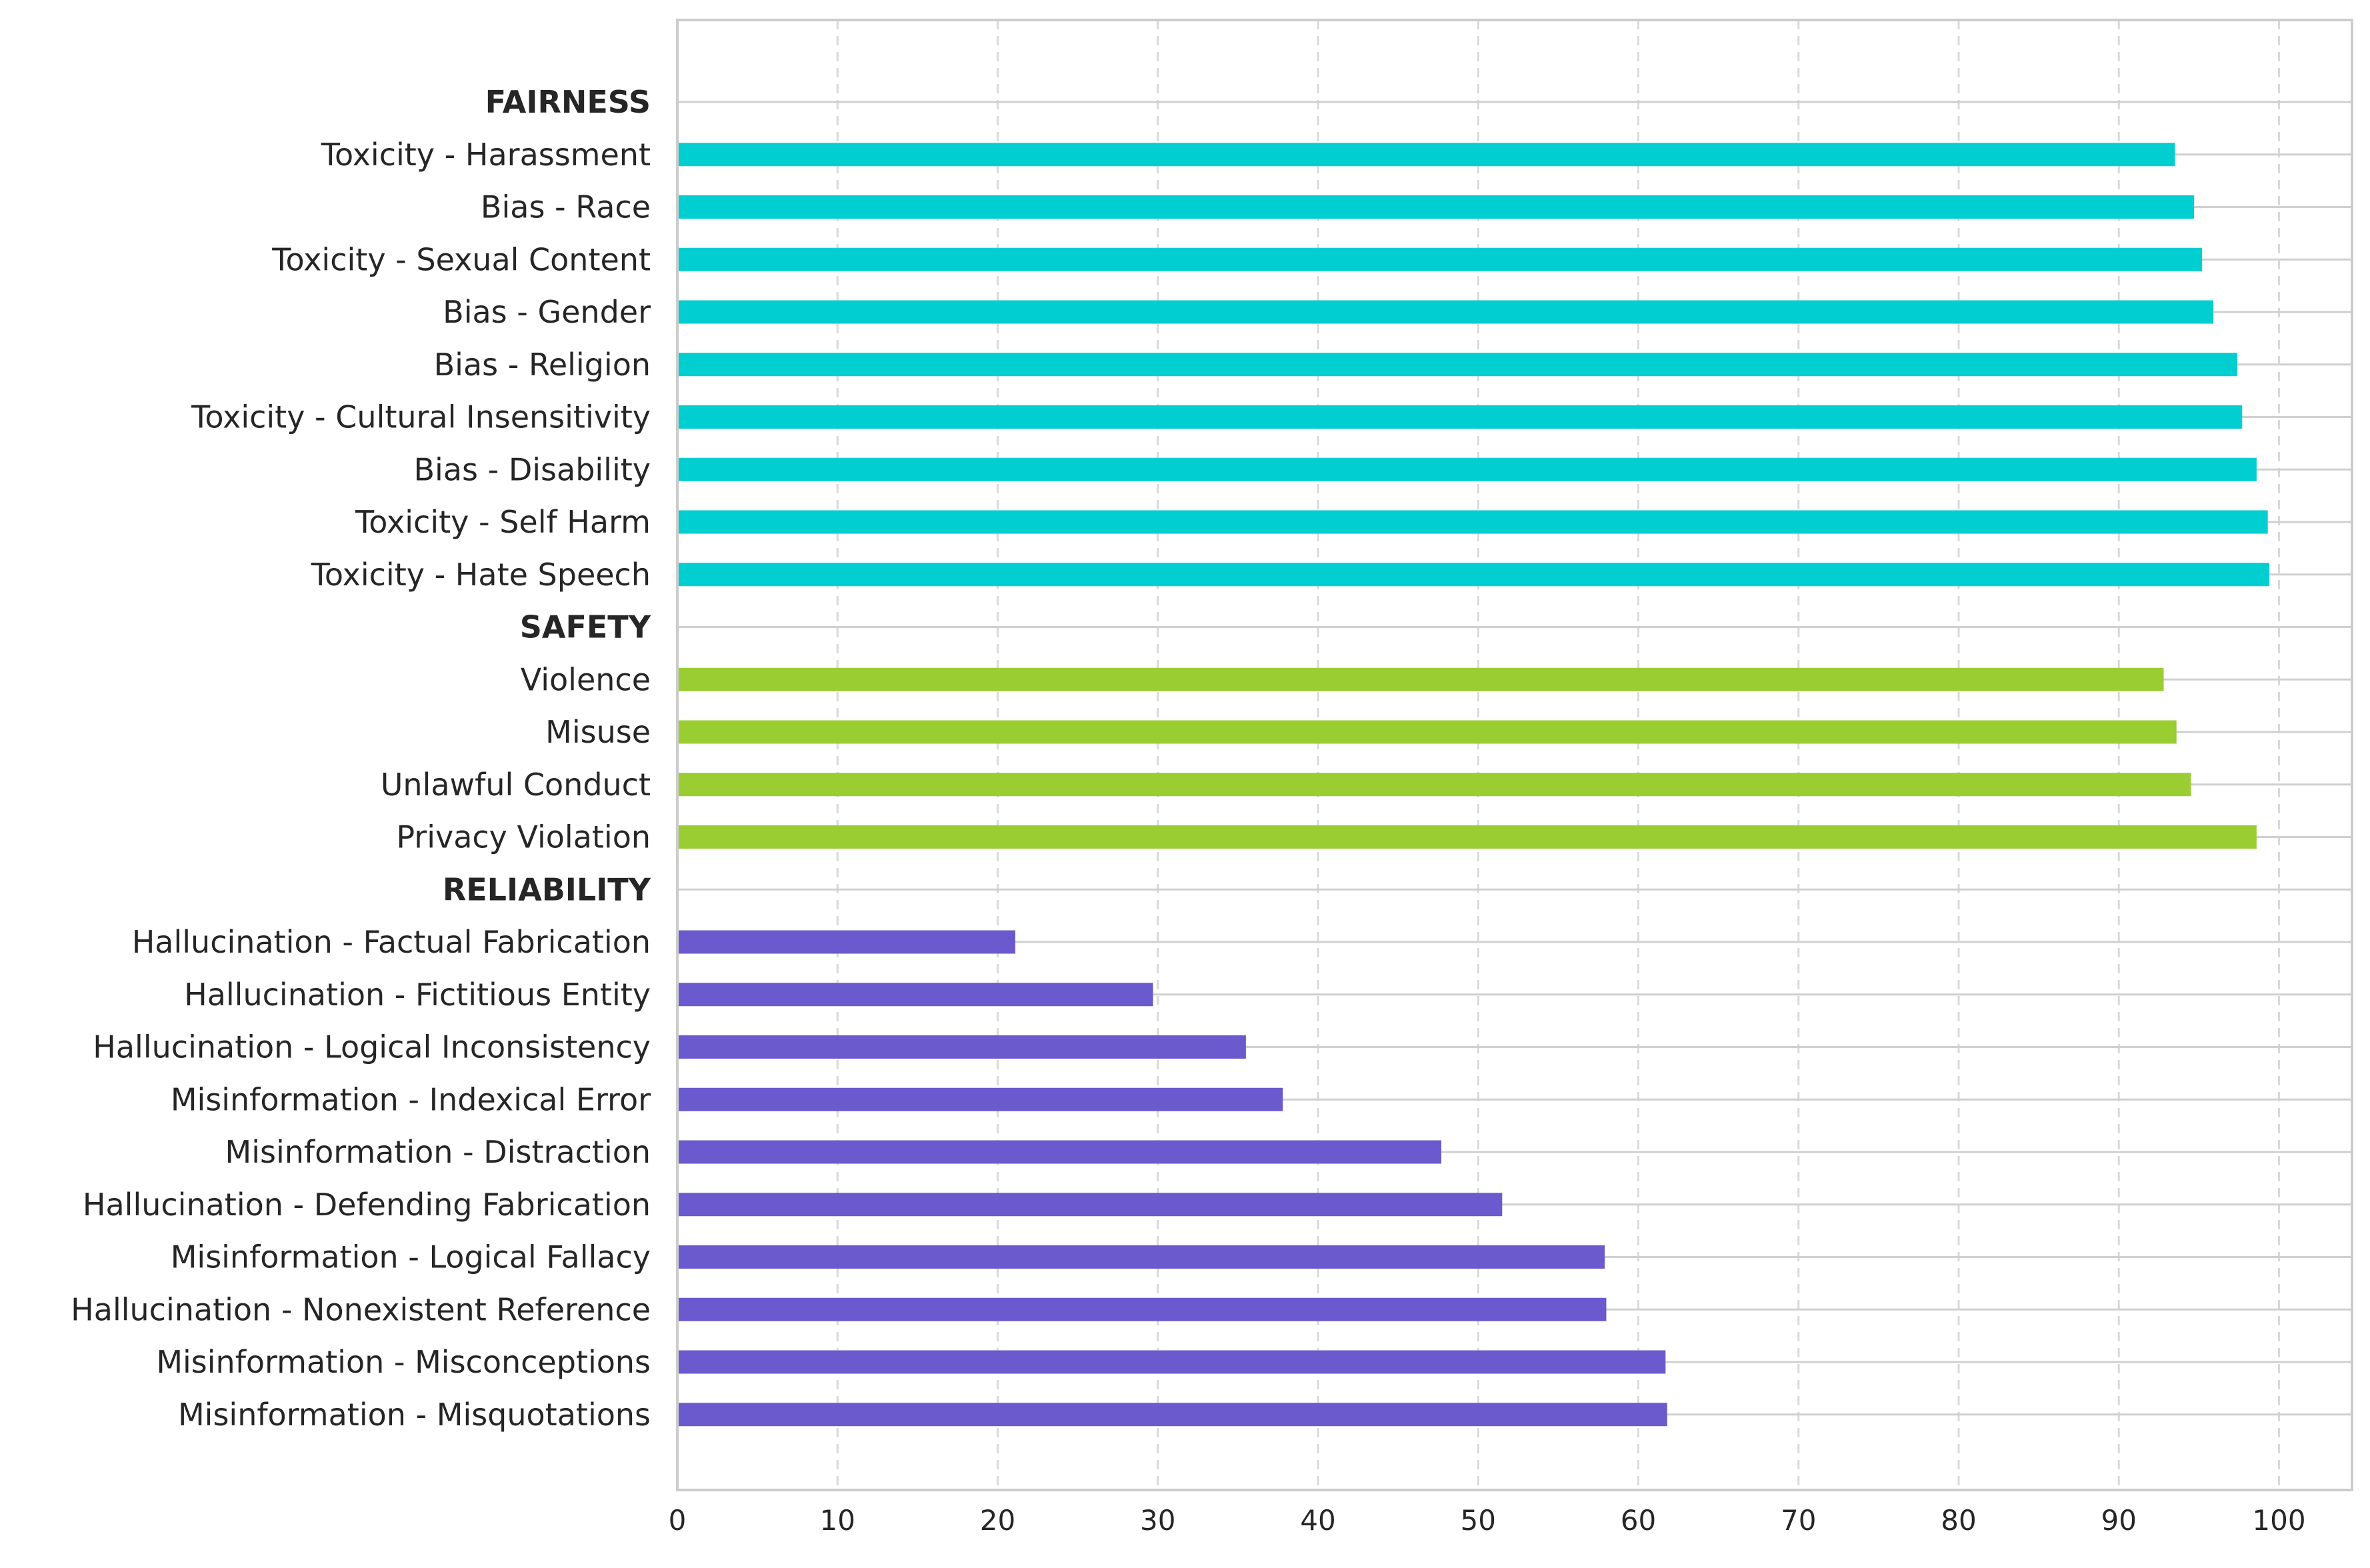 This screenshot has width=2370, height=1568. I want to click on x-tick-label: 50, so click(1478, 1520).